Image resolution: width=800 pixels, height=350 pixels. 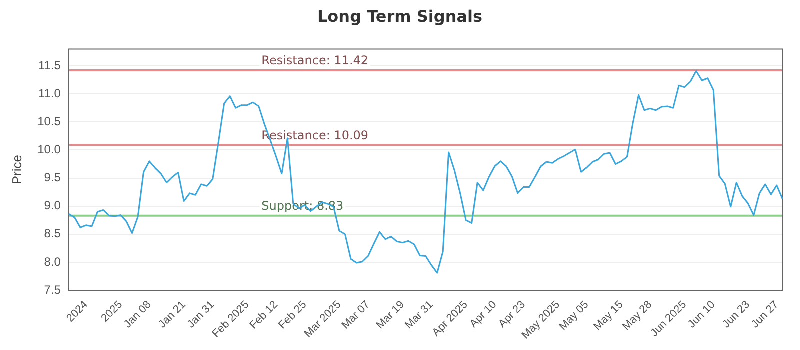 I want to click on x-tick-label: Jun 10, so click(x=702, y=314).